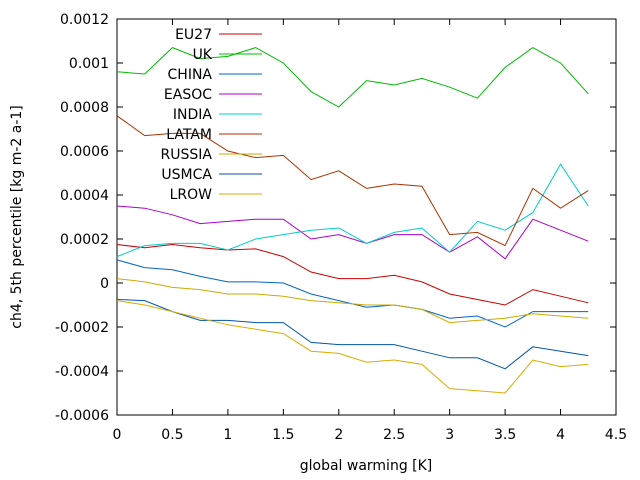  Describe the element at coordinates (283, 435) in the screenshot. I see `x-tick-label: 1.5` at that location.